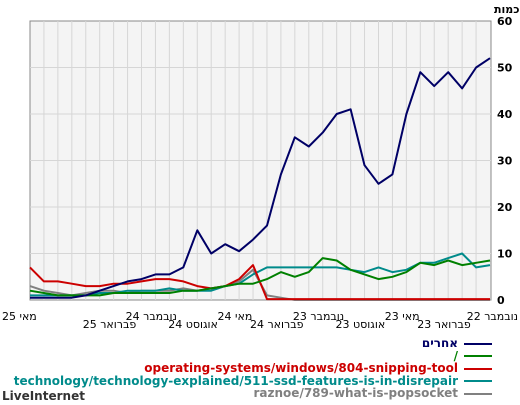  I want to click on legend-item: אחרים, so click(457, 343).